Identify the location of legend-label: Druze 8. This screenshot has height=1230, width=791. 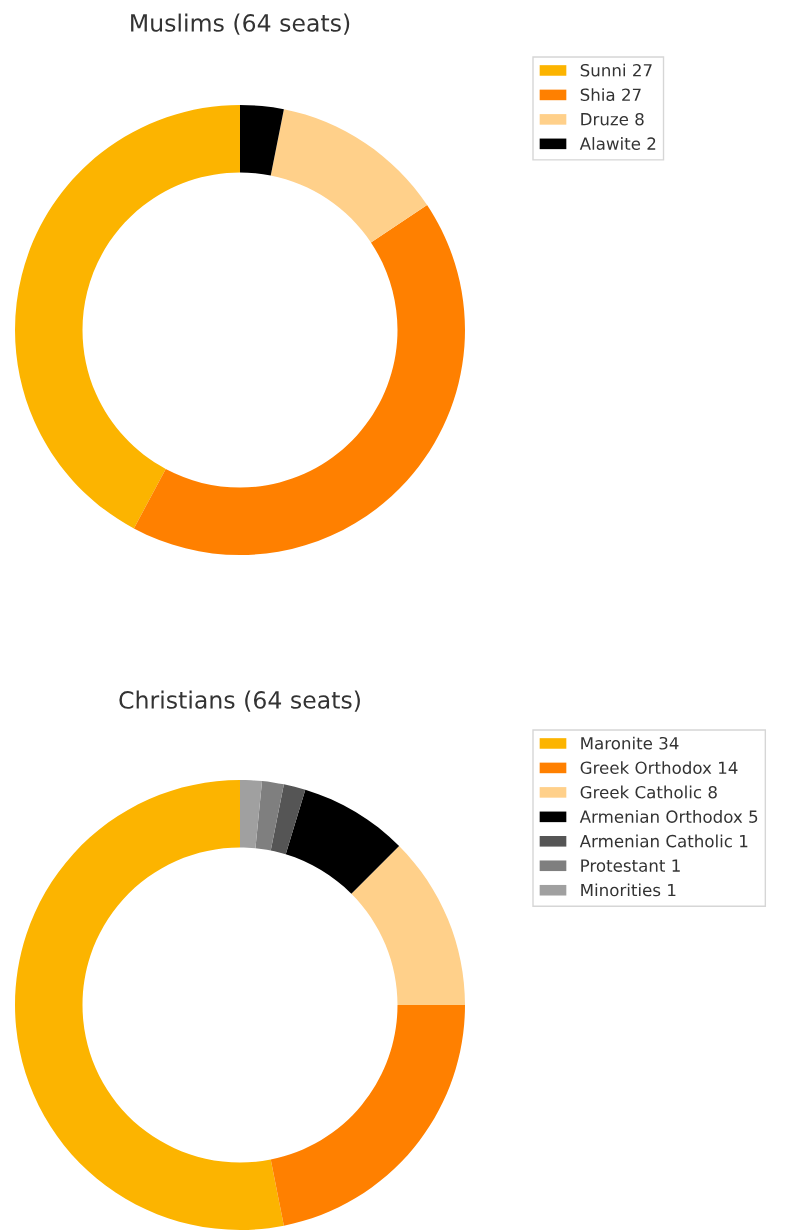
(612, 119).